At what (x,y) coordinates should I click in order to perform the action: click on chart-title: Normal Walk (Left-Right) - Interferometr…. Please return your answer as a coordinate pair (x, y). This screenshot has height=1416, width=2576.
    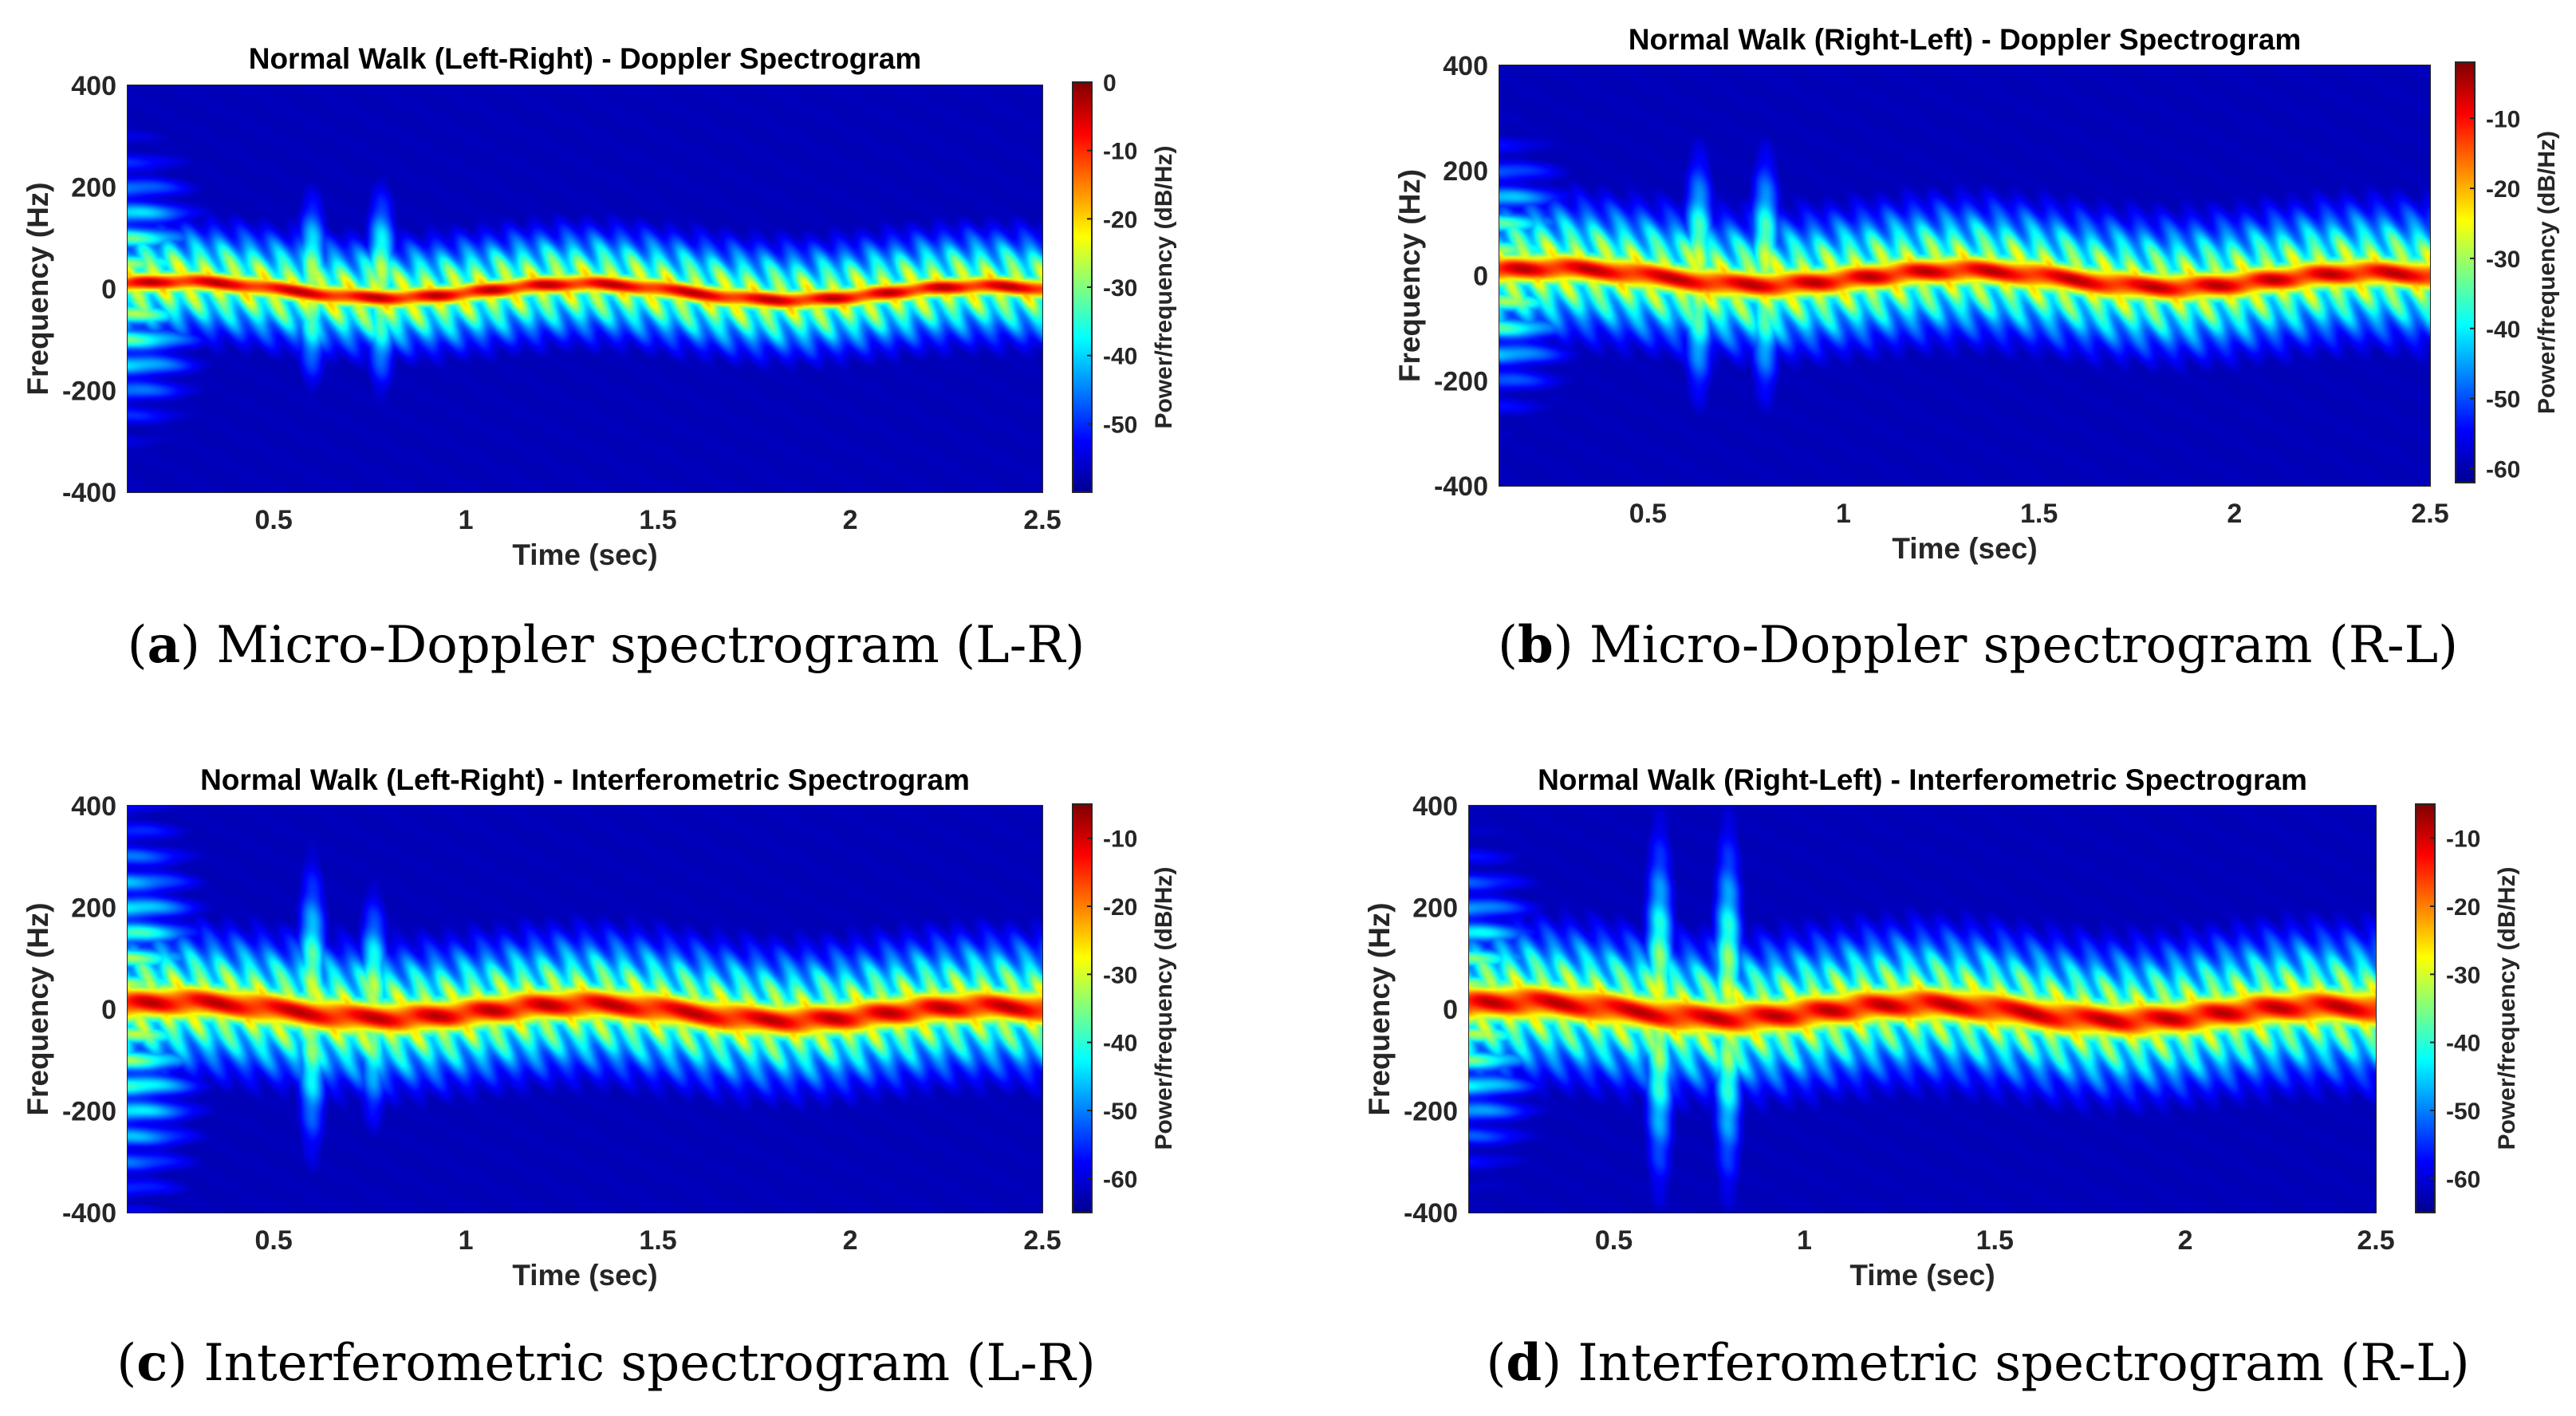
    Looking at the image, I should click on (585, 779).